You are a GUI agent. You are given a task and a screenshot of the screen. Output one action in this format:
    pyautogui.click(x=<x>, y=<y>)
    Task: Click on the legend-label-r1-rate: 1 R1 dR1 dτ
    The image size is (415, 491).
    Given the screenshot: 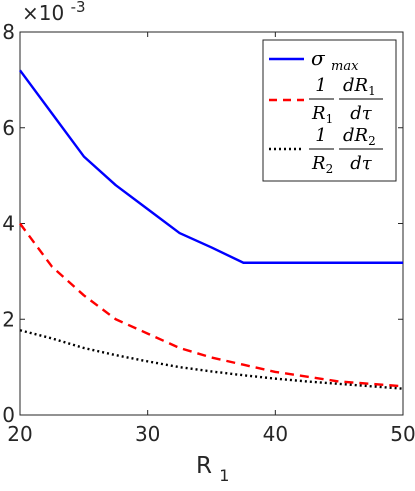 What is the action you would take?
    pyautogui.click(x=346, y=100)
    